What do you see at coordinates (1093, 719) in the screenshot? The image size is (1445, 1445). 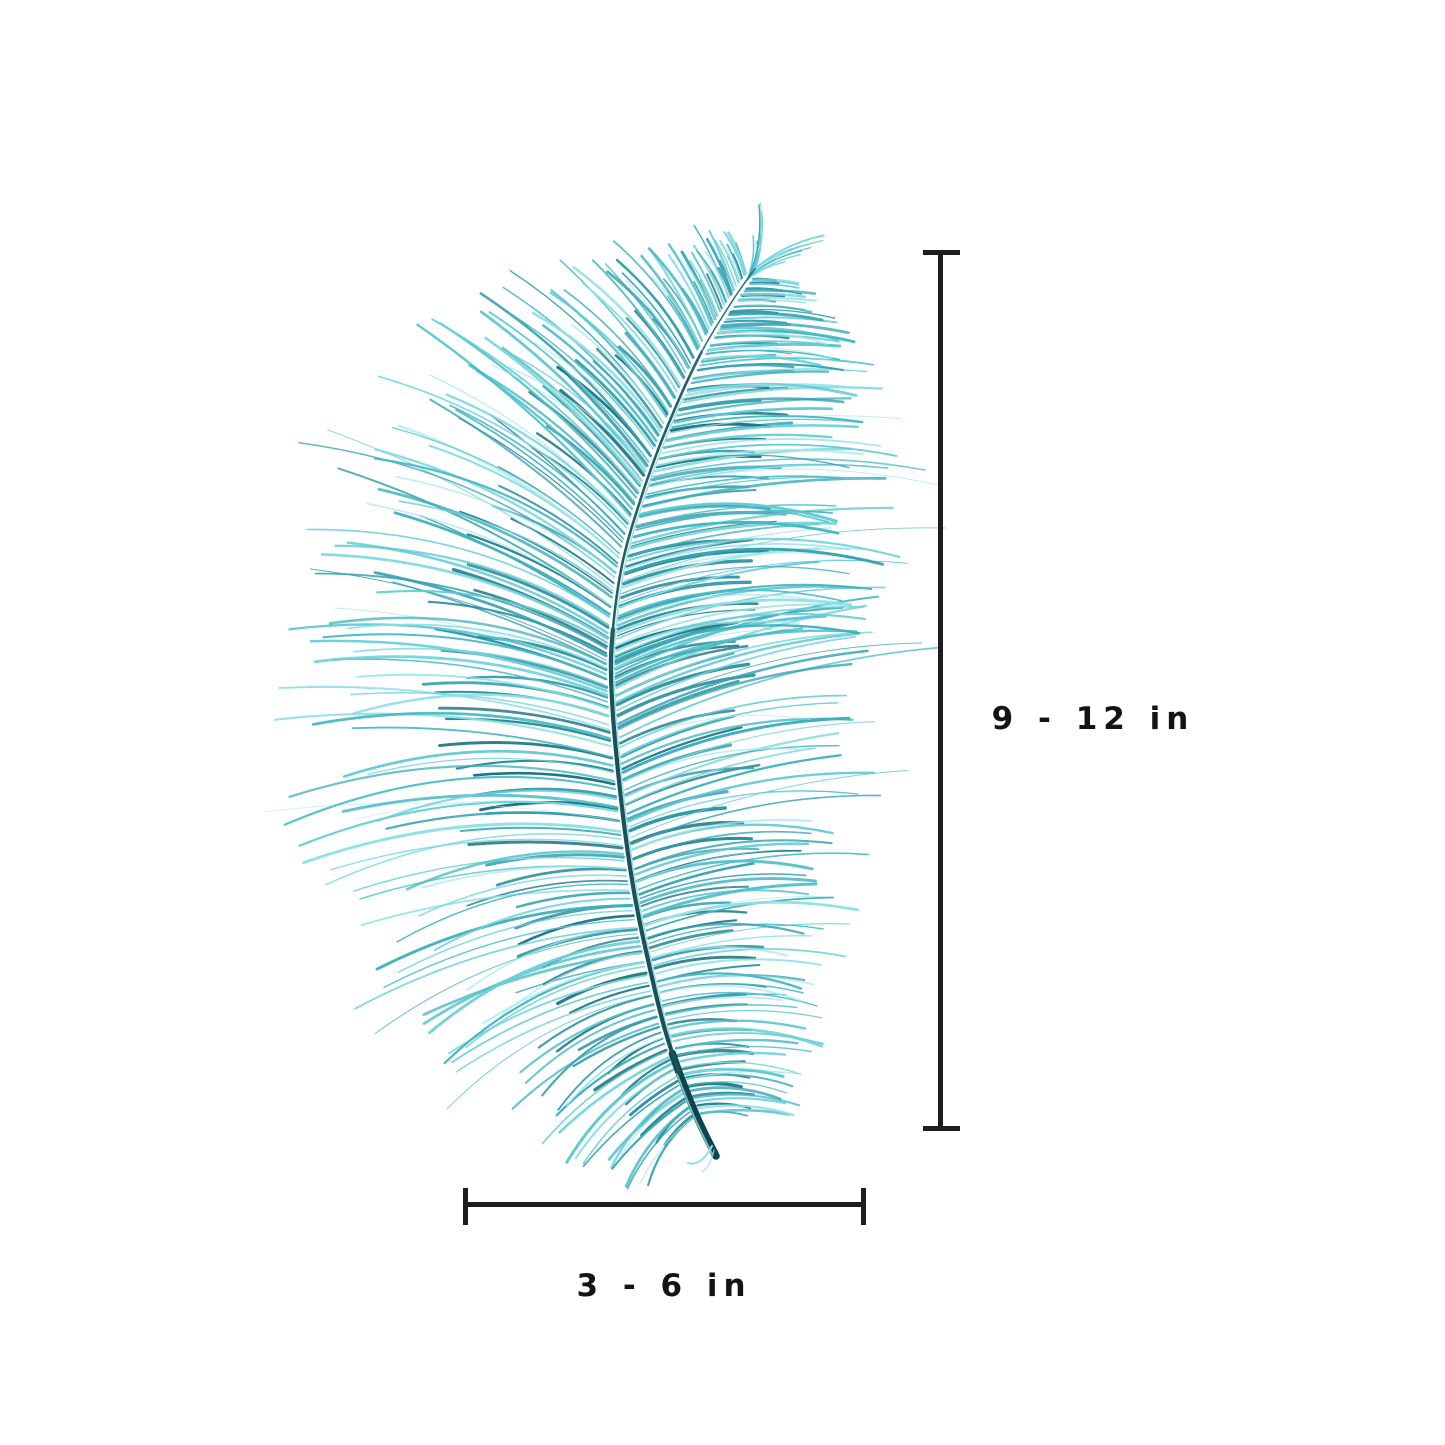 I see `height-dimension-label: 9 - 12 in` at bounding box center [1093, 719].